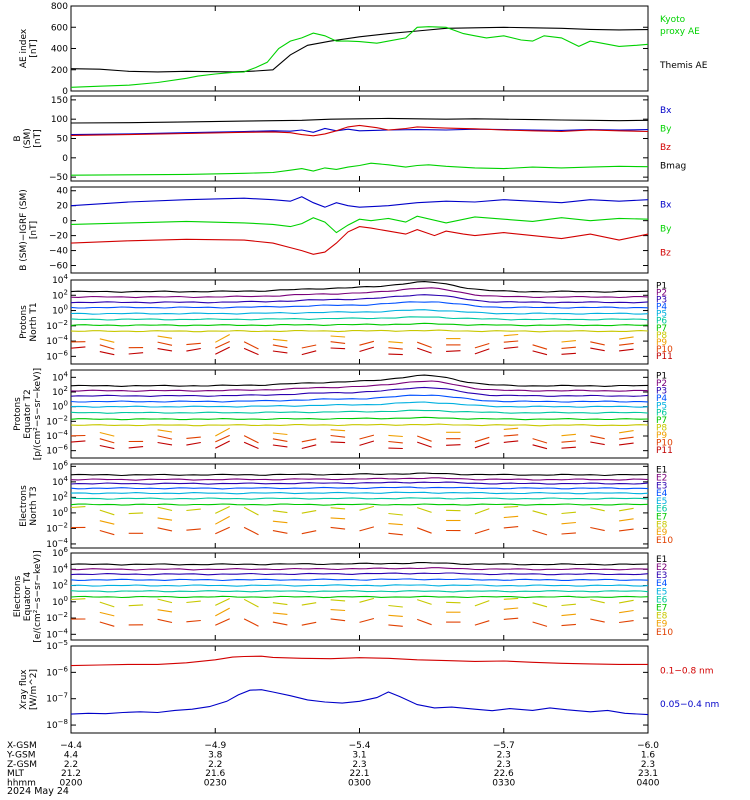 Image resolution: width=750 pixels, height=800 pixels. I want to click on y-axis-label: Xray flux, so click(24, 689).